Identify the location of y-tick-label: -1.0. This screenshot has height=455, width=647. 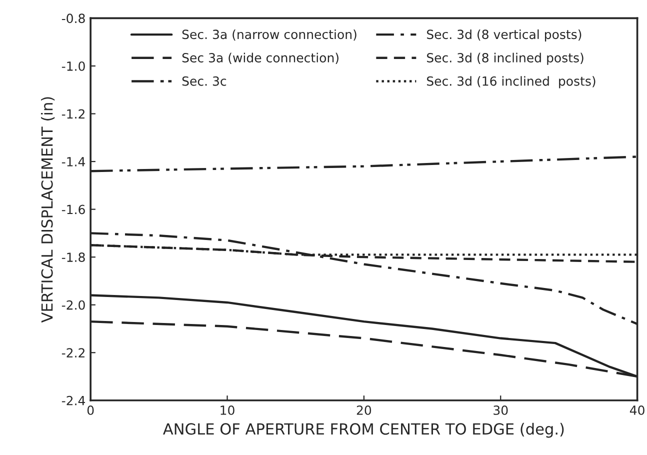
(73, 66).